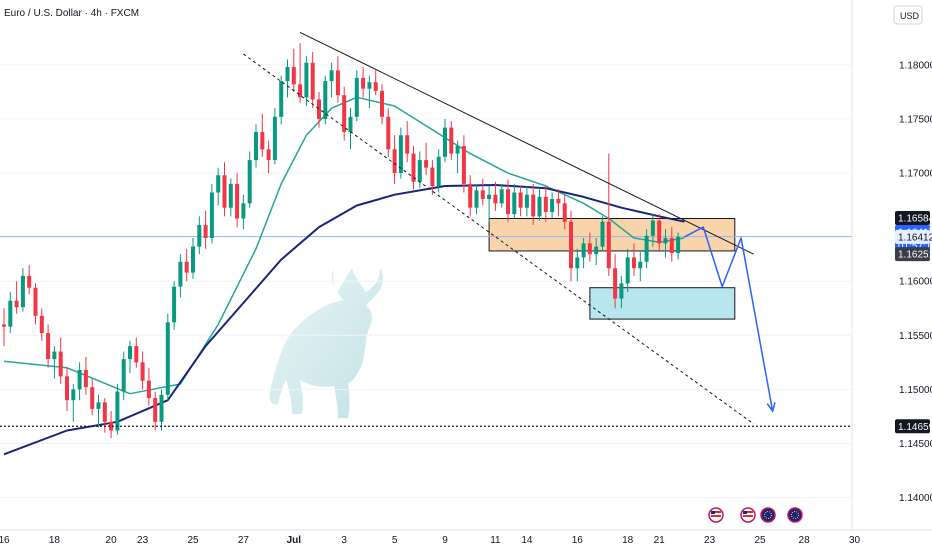  What do you see at coordinates (915, 255) in the screenshot?
I see `price-tag-label: 1.16251` at bounding box center [915, 255].